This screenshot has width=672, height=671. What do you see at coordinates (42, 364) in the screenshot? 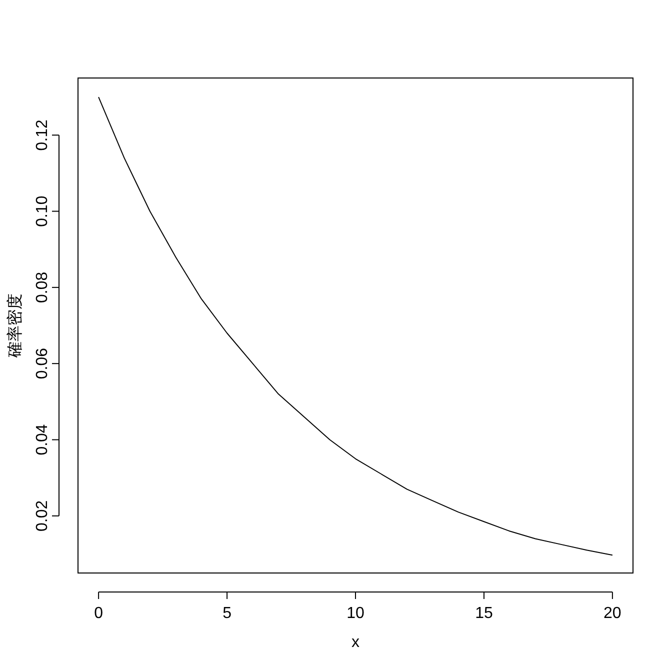
I see `y-tick-label: 0.06` at bounding box center [42, 364].